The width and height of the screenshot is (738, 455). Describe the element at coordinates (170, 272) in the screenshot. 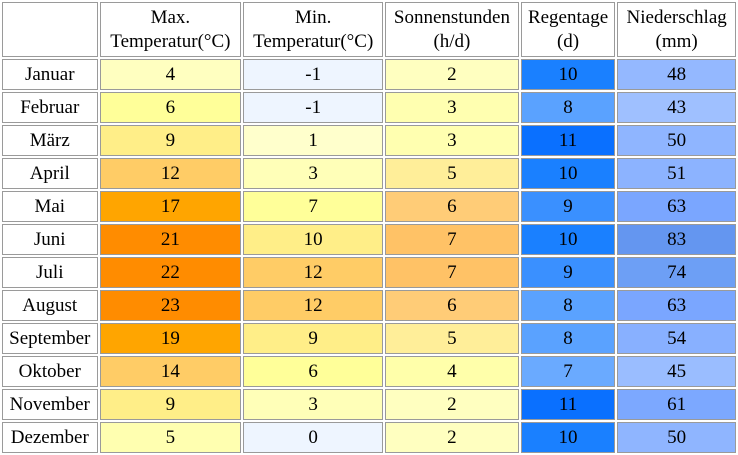

I see `max-temperature-cell: 22` at that location.